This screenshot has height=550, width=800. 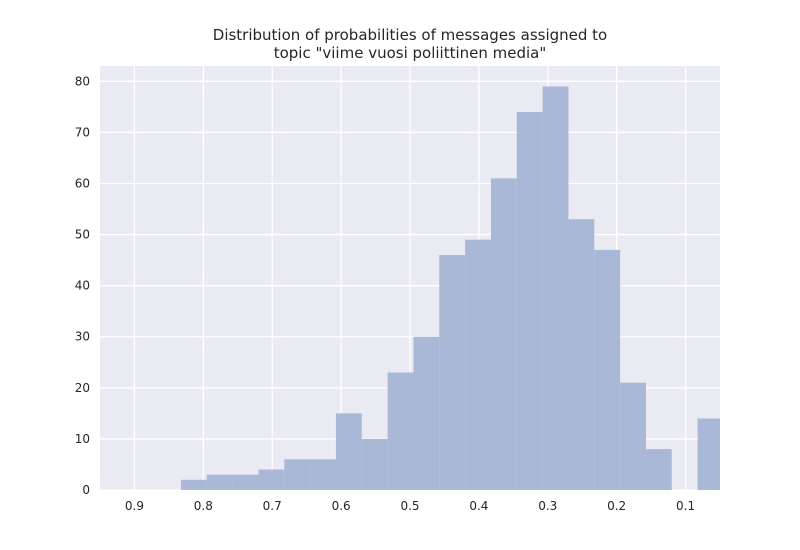 What do you see at coordinates (82, 132) in the screenshot?
I see `y-tick-label: 70` at bounding box center [82, 132].